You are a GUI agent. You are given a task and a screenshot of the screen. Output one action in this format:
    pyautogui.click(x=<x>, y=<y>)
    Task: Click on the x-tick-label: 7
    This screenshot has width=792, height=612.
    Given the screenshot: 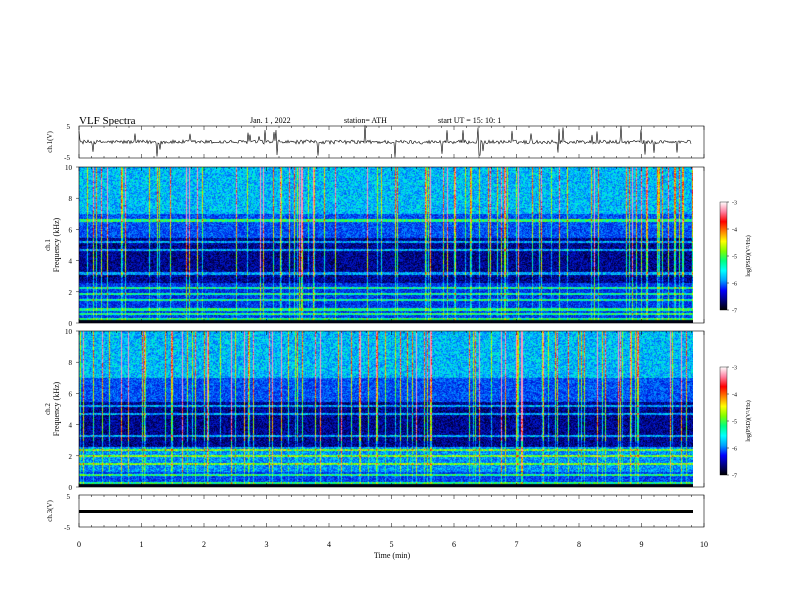 What is the action you would take?
    pyautogui.click(x=517, y=544)
    